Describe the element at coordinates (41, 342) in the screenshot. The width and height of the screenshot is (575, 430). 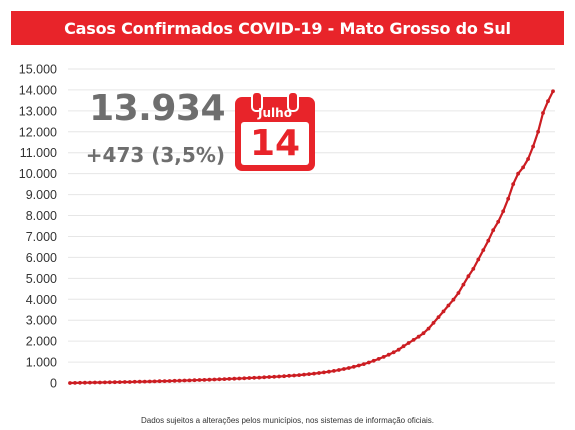
I see `y-tick-label: 2.000` at that location.